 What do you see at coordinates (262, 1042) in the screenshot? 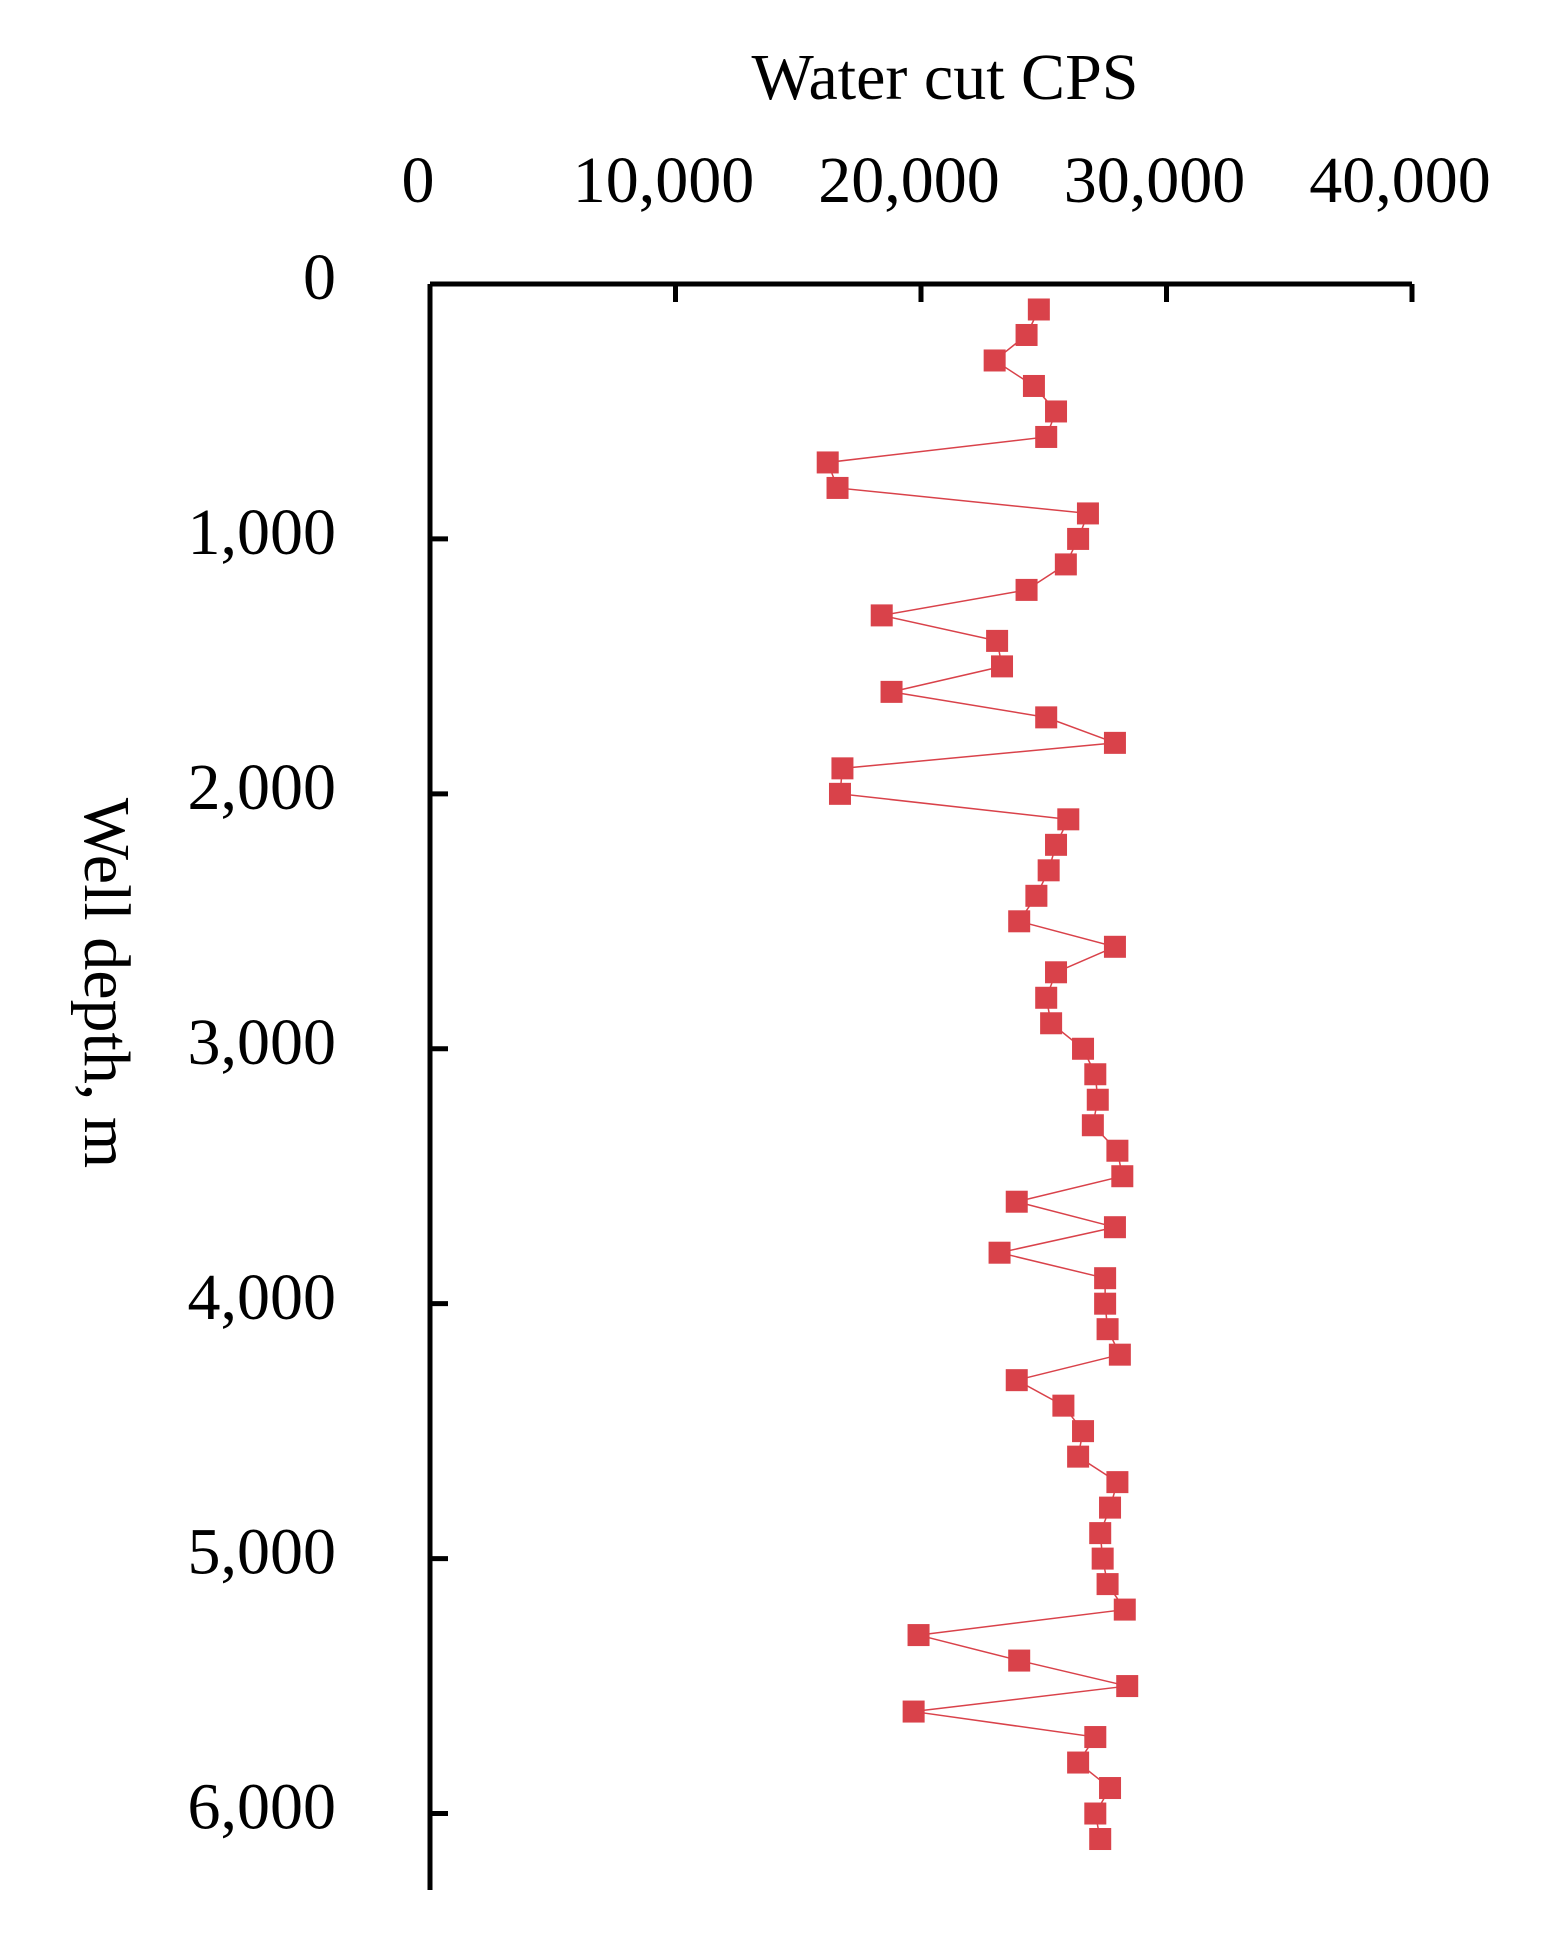
I see `y-tick-label: 3,000` at bounding box center [262, 1042].